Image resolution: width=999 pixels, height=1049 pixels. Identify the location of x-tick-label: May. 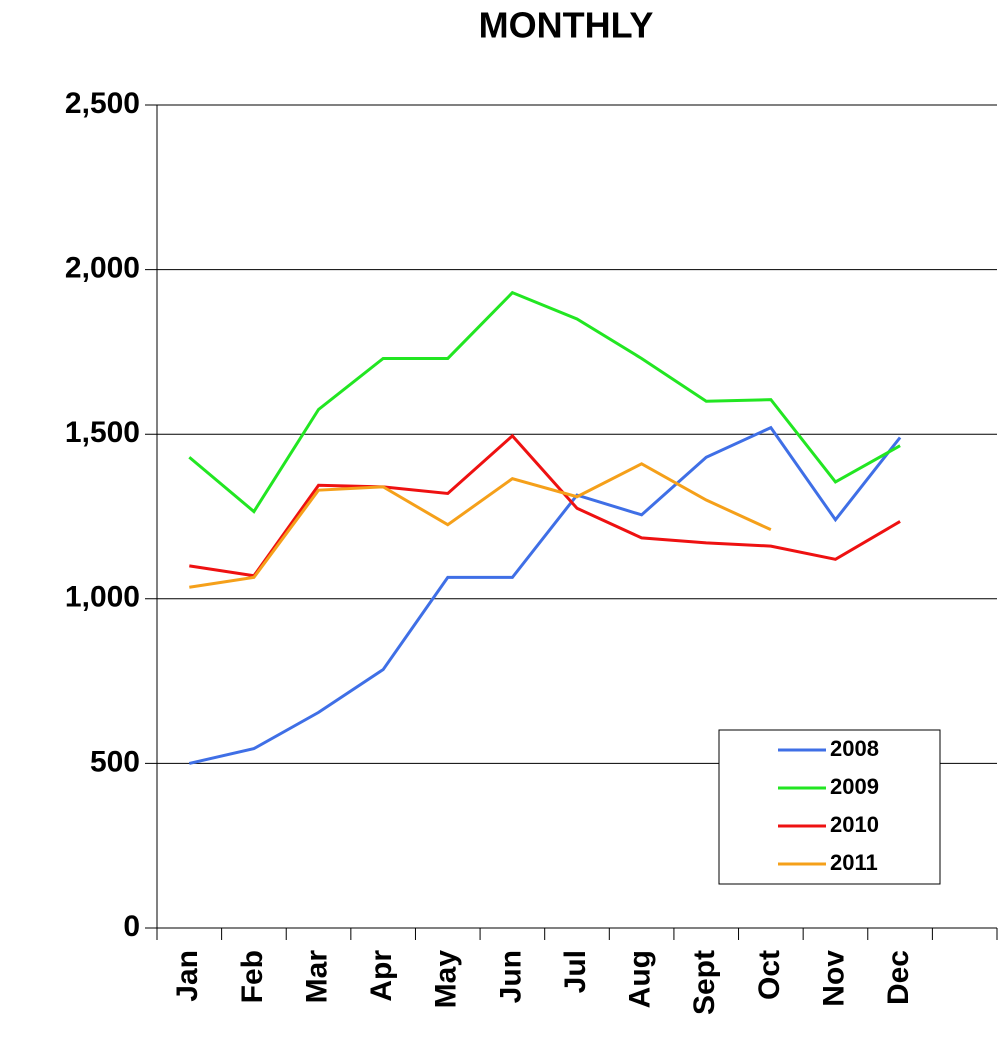
(446, 979).